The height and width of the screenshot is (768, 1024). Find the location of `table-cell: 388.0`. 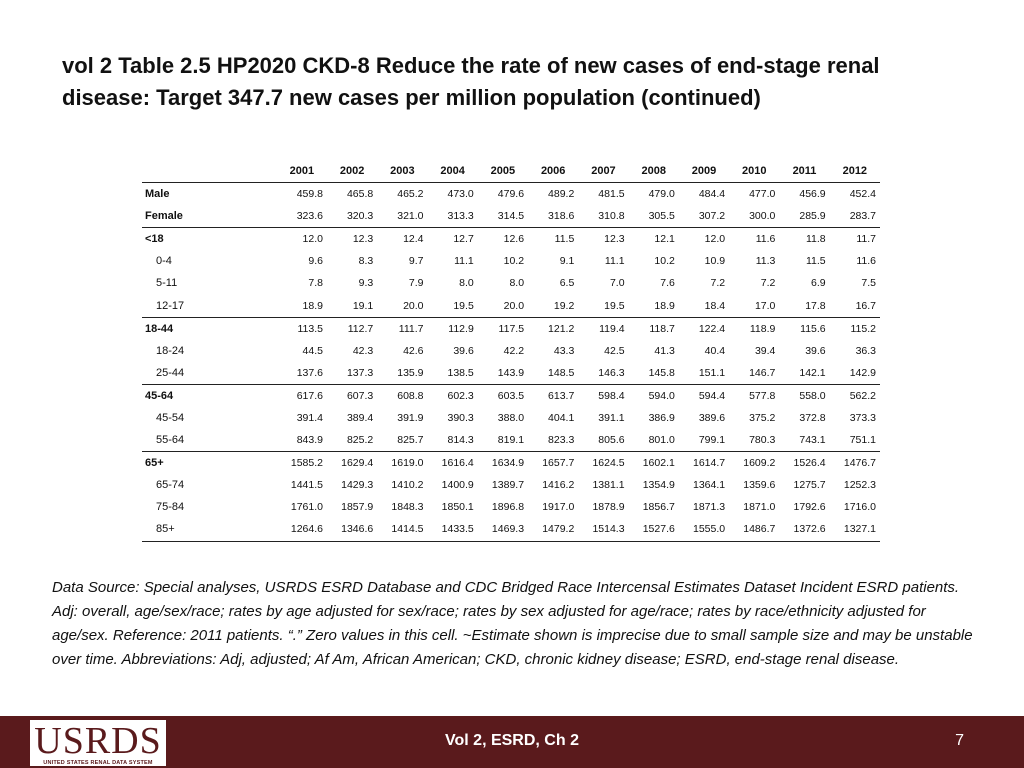

table-cell: 388.0 is located at coordinates (511, 417).